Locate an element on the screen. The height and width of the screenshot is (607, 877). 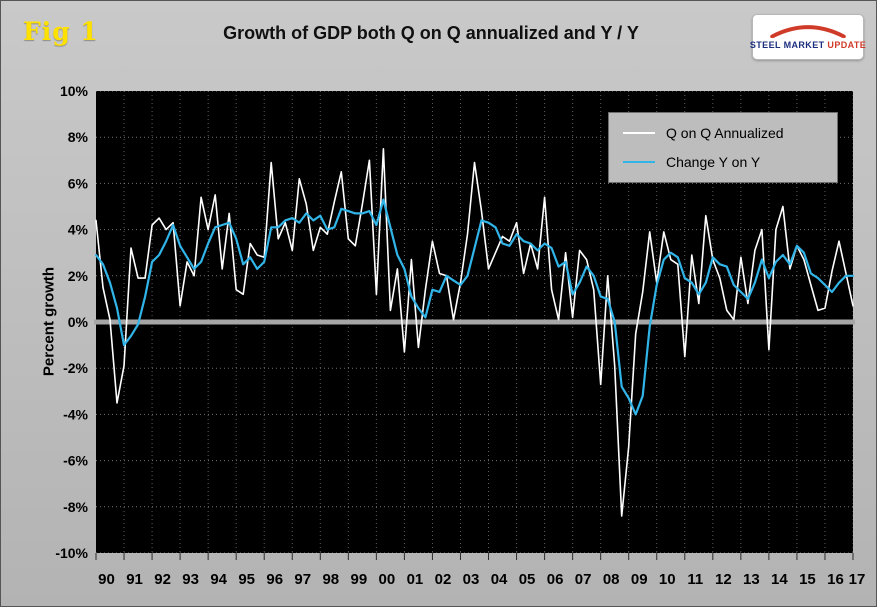
y-tick-label: 2% is located at coordinates (78, 276).